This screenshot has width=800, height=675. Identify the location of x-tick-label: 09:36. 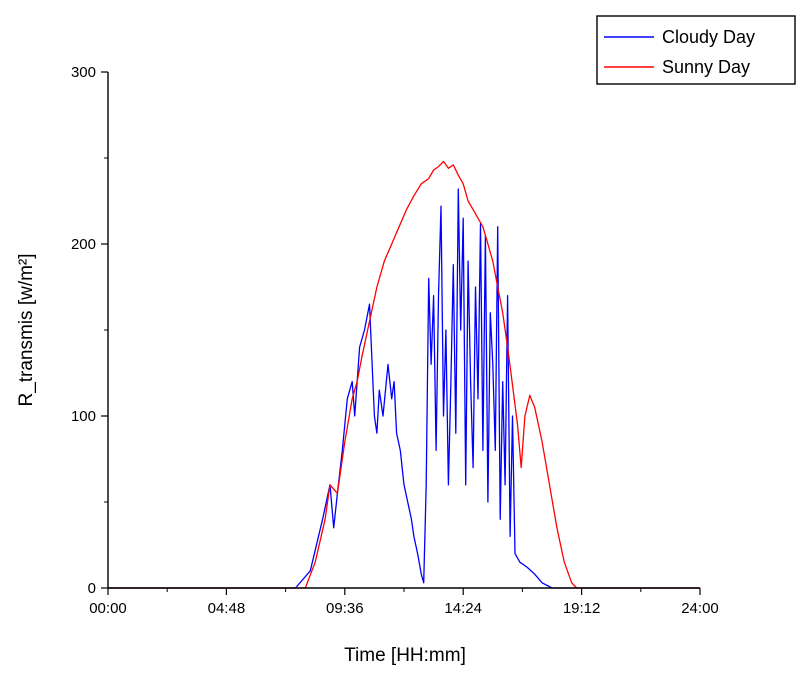
(345, 608).